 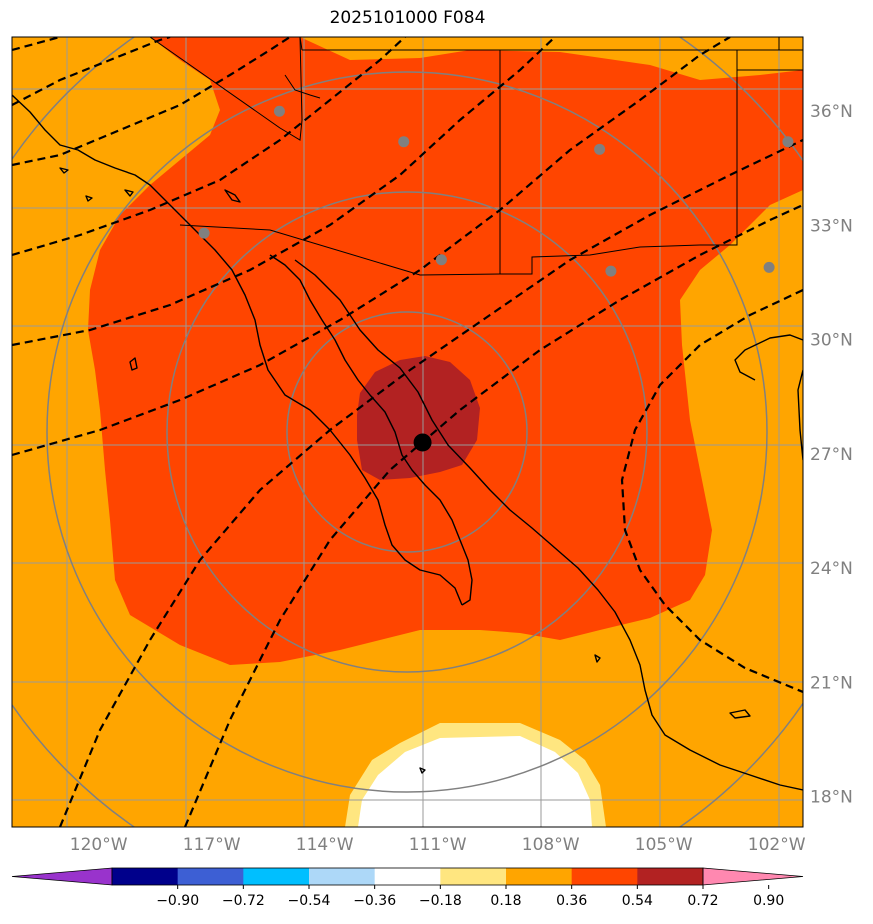 What do you see at coordinates (637, 901) in the screenshot?
I see `colorbar-tick-label: 0.54` at bounding box center [637, 901].